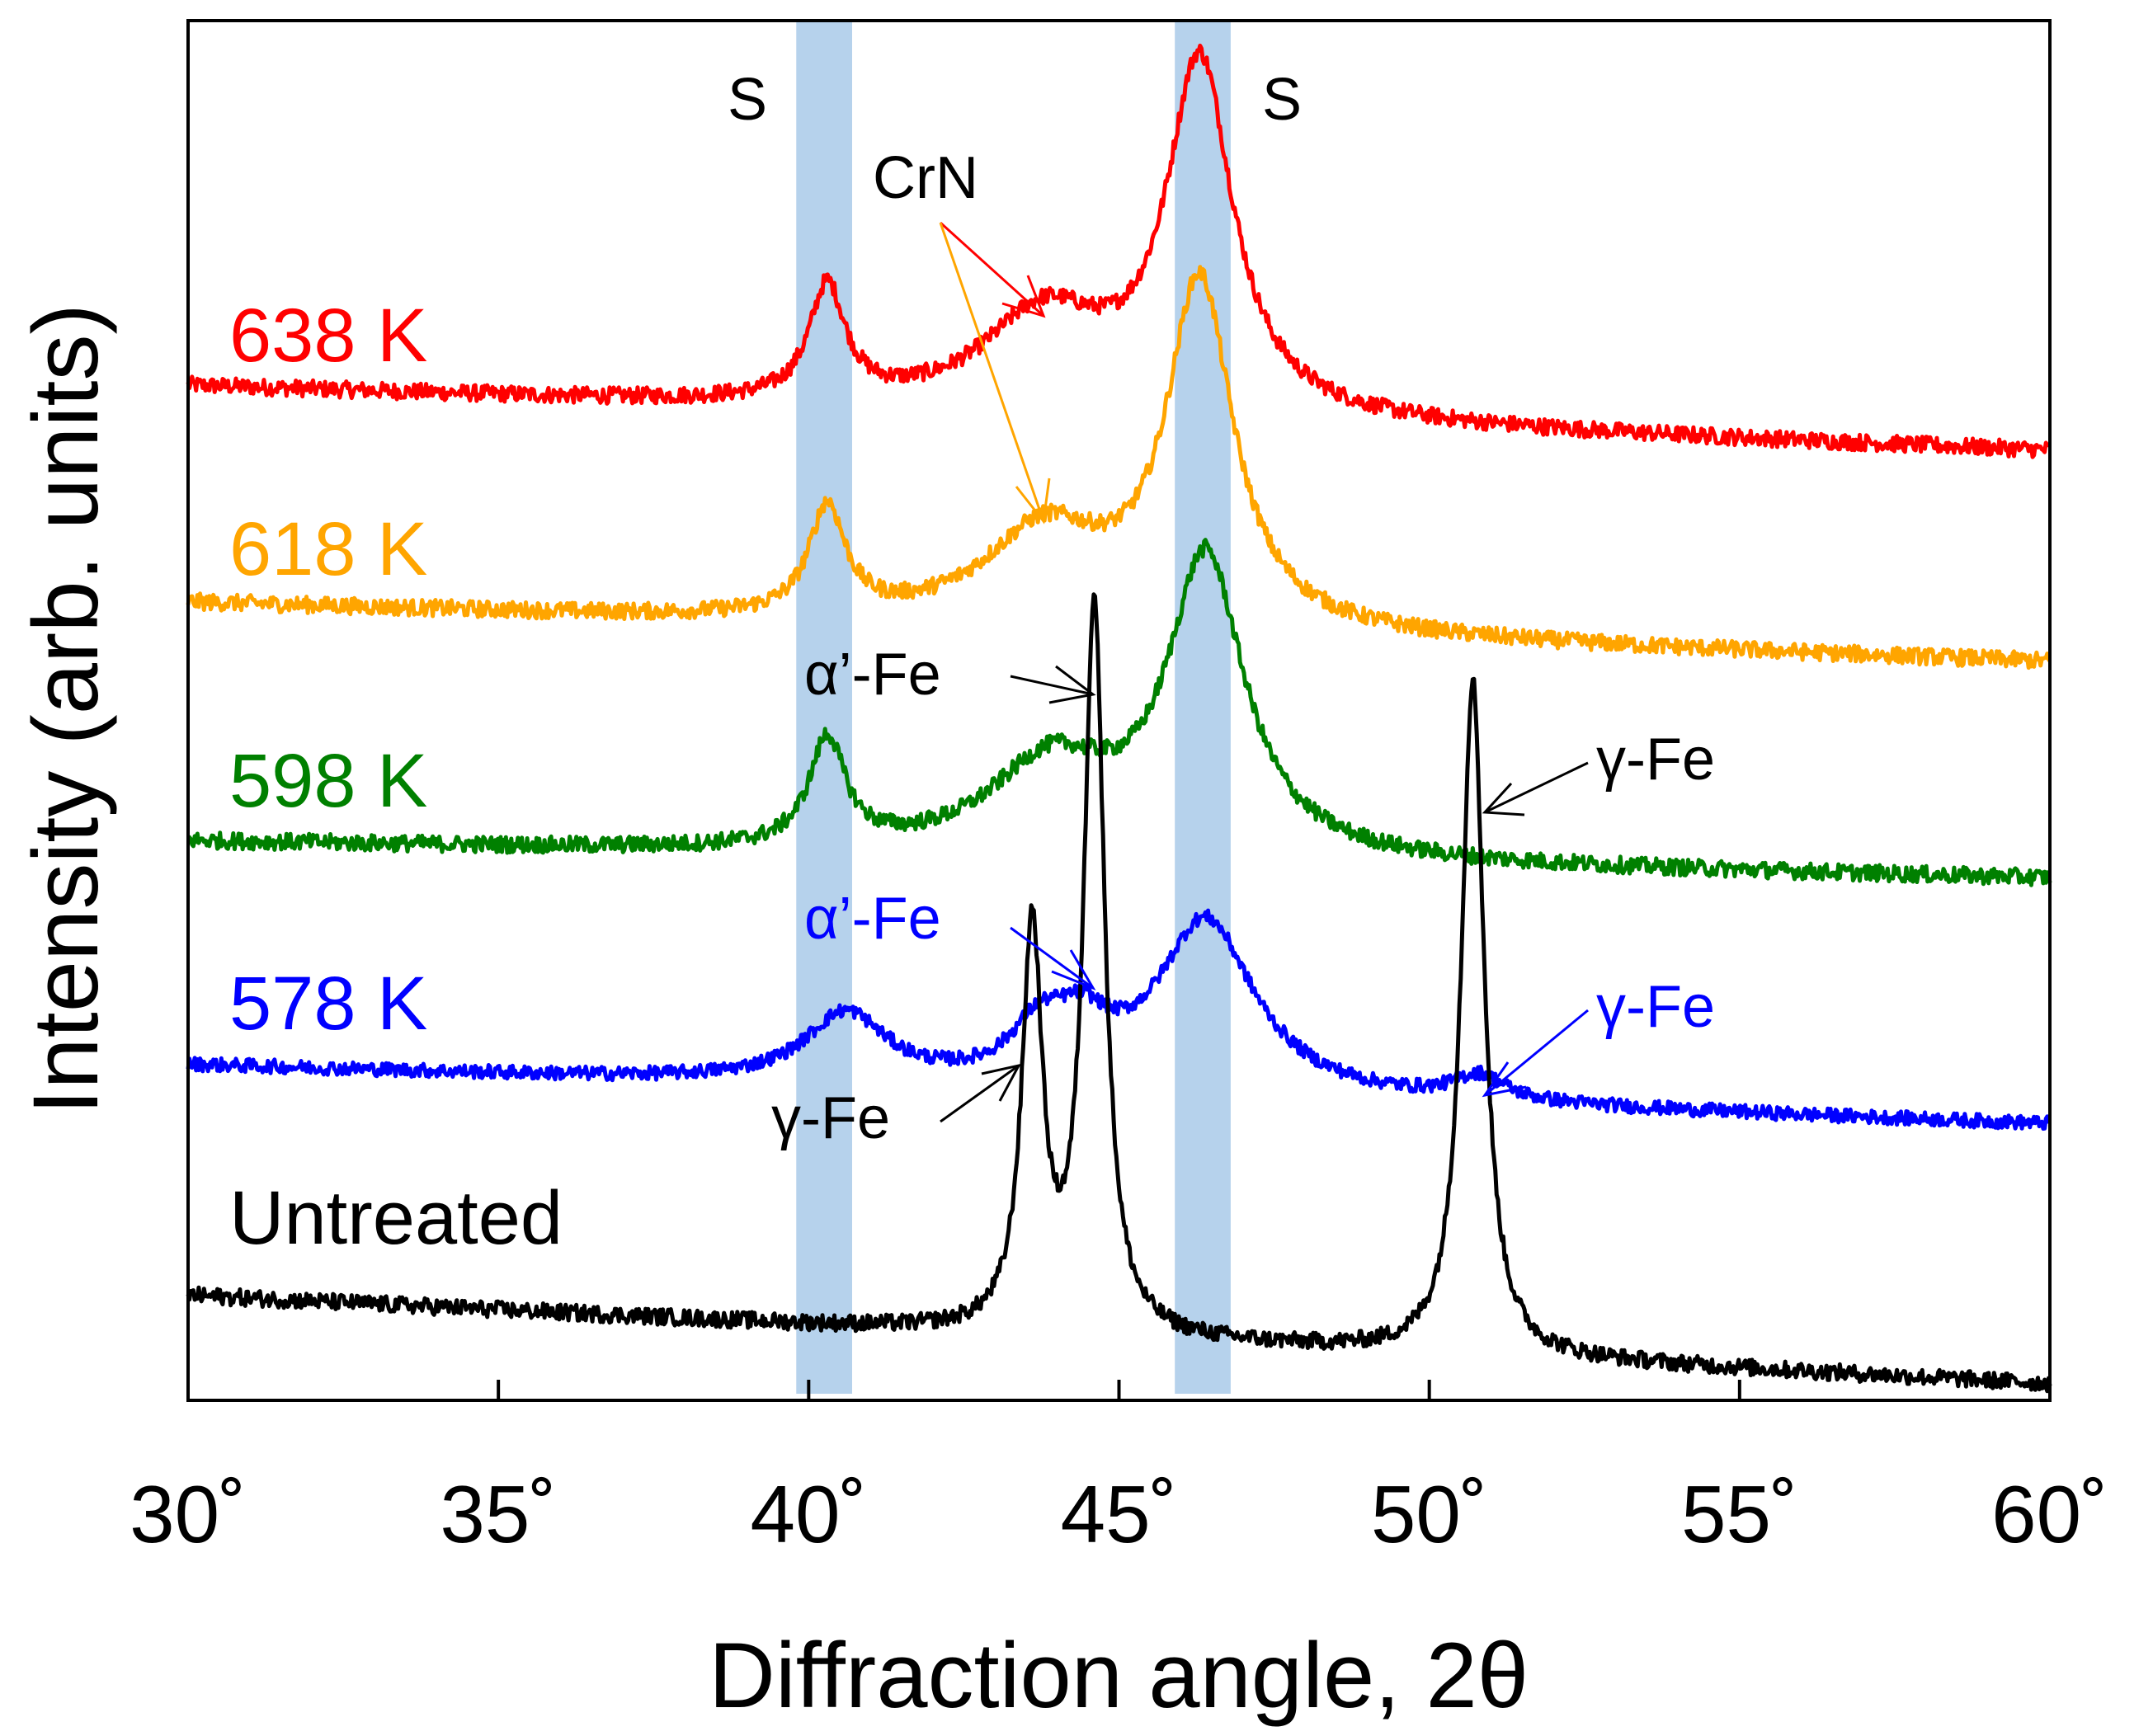 Image resolution: width=2153 pixels, height=1736 pixels. Describe the element at coordinates (980, 1093) in the screenshot. I see `gamma-fe-arrow-black-left` at that location.